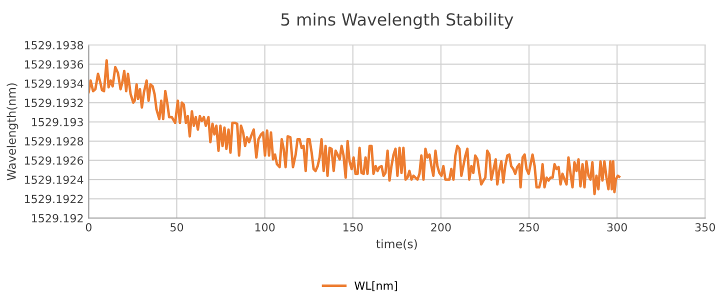 The height and width of the screenshot is (302, 721). What do you see at coordinates (12, 131) in the screenshot?
I see `y-axis-title: Wavelength(nm)` at bounding box center [12, 131].